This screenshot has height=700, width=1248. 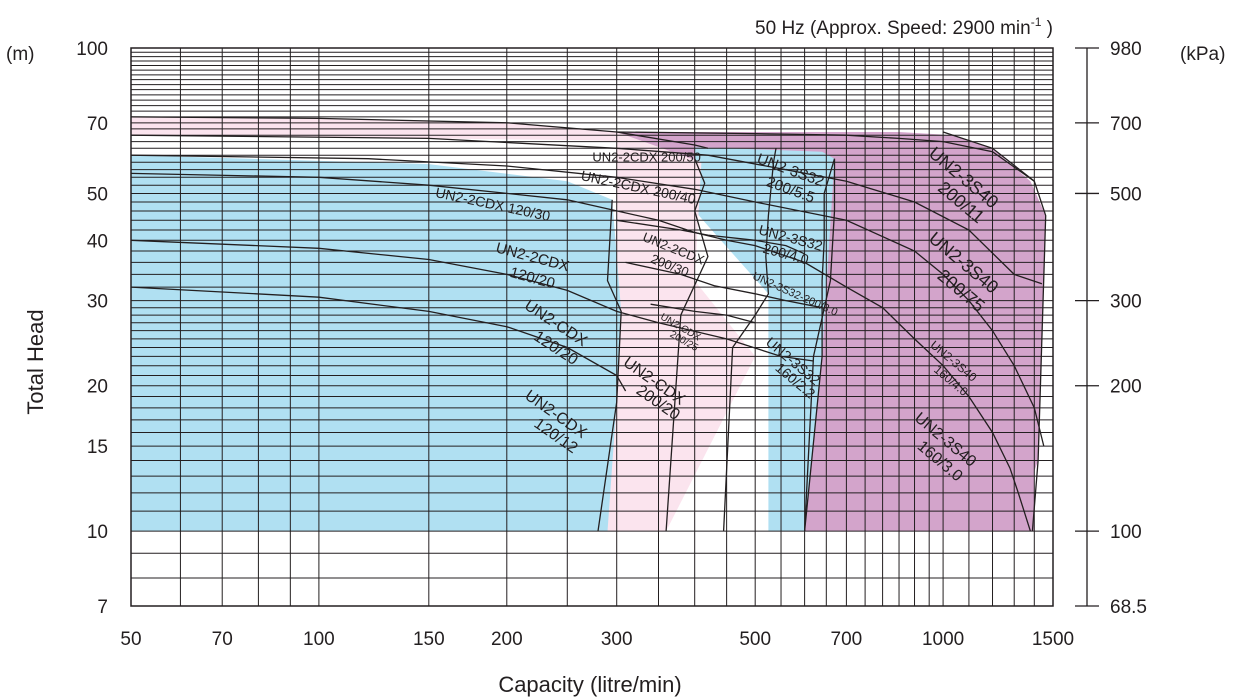 What do you see at coordinates (904, 27) in the screenshot?
I see `chart-title: 50 Hz (Approx. Speed: 2900 min-1 )` at bounding box center [904, 27].